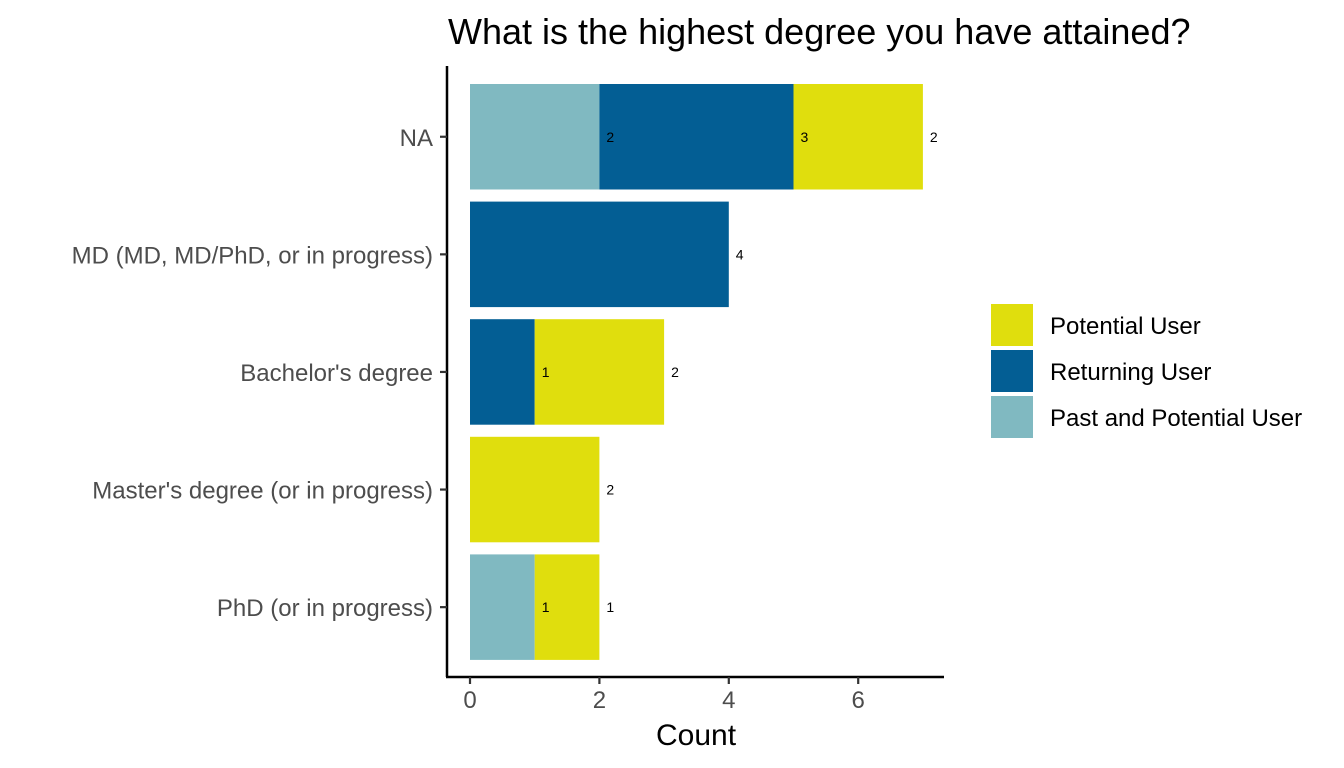 Image resolution: width=1344 pixels, height=768 pixels. I want to click on data-label-phd-or-in-progress-potential-user: 1, so click(610, 607).